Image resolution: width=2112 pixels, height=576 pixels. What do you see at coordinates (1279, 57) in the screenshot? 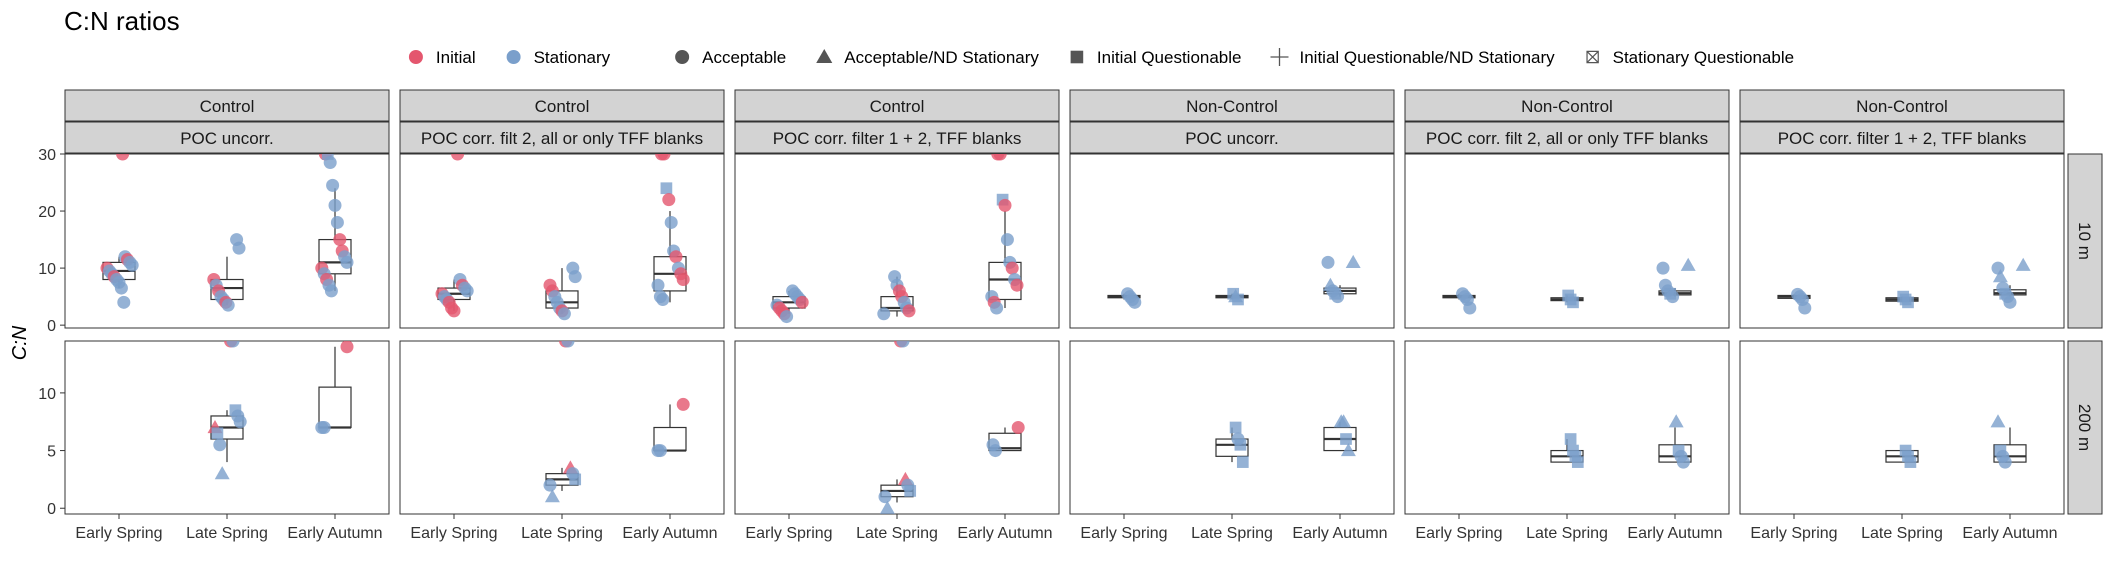
I see `legend-key-plus` at bounding box center [1279, 57].